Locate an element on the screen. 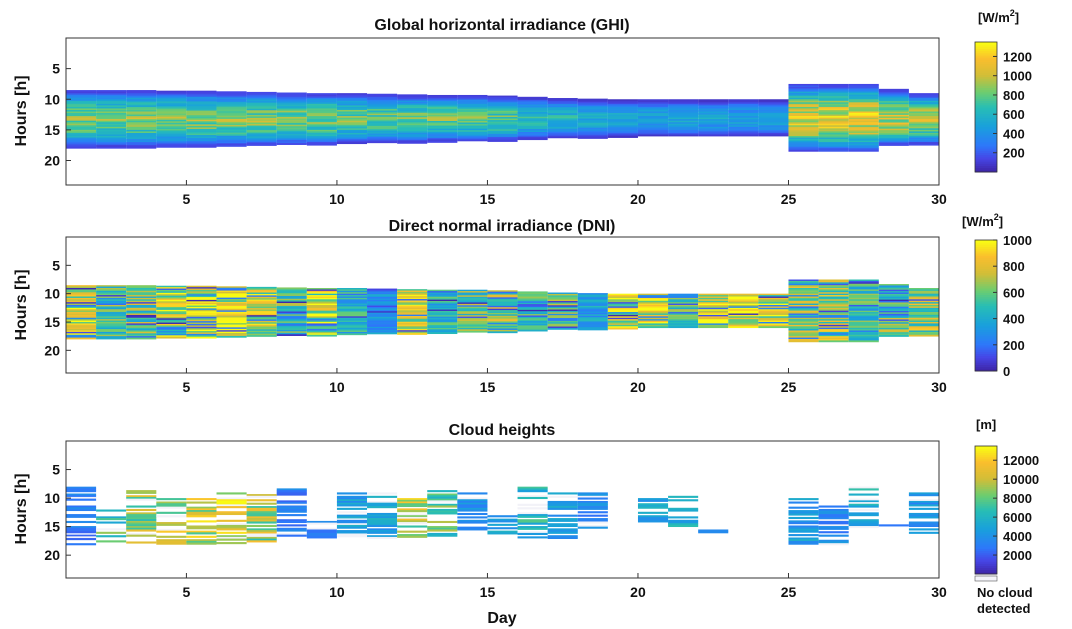  x-tick-label: 5 is located at coordinates (187, 387).